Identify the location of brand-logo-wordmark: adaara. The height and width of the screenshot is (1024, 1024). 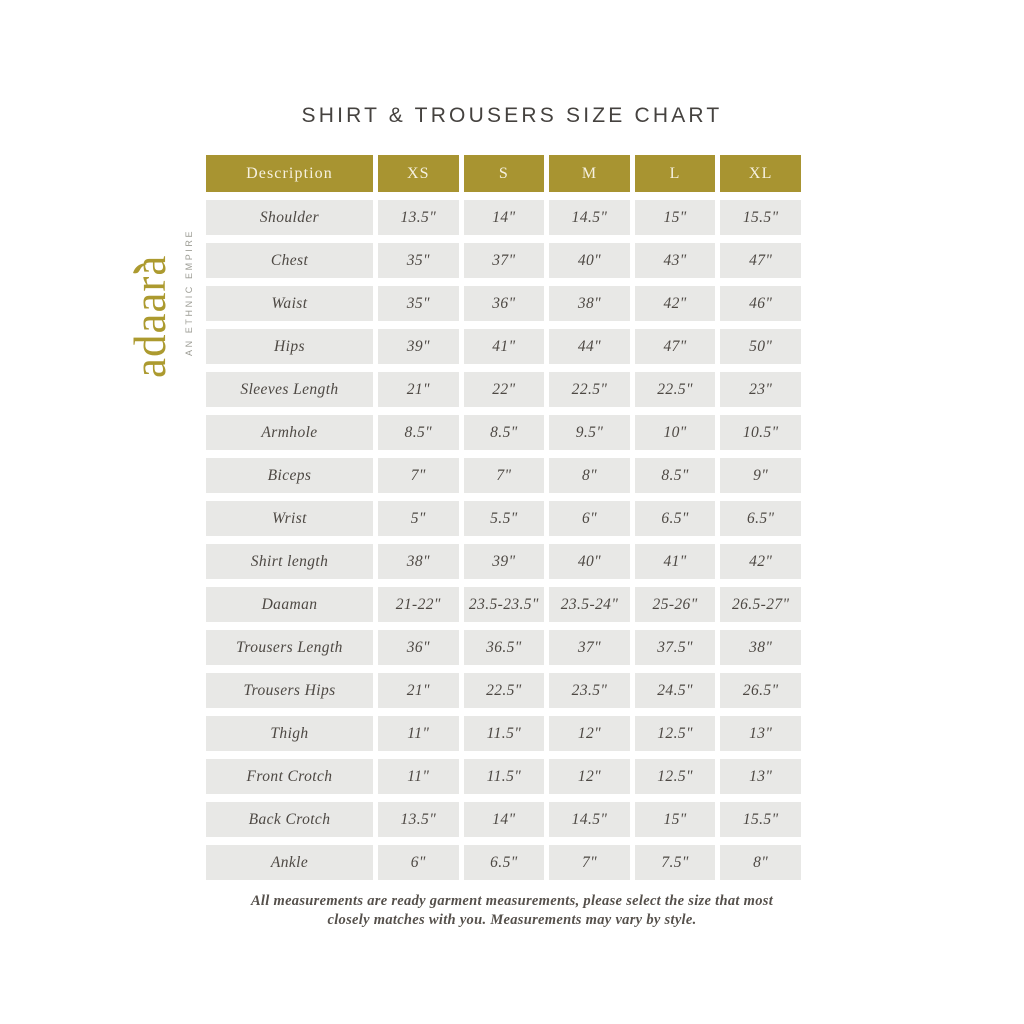
(150, 316).